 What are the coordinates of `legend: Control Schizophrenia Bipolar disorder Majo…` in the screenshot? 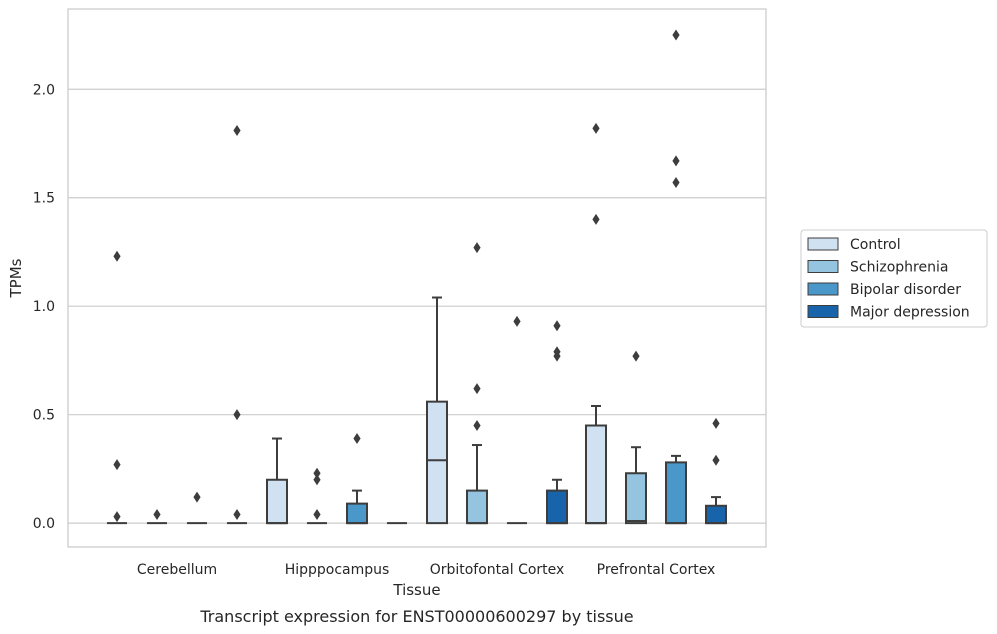 It's located at (894, 278).